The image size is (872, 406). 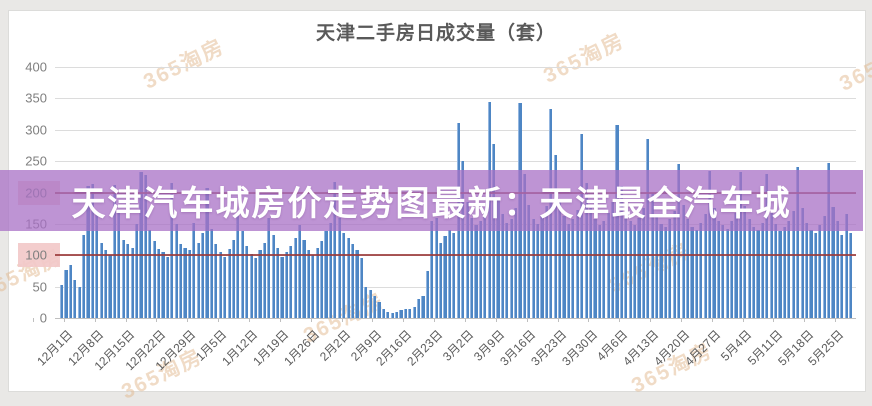 I want to click on y-axis-label: 250, so click(x=36, y=161).